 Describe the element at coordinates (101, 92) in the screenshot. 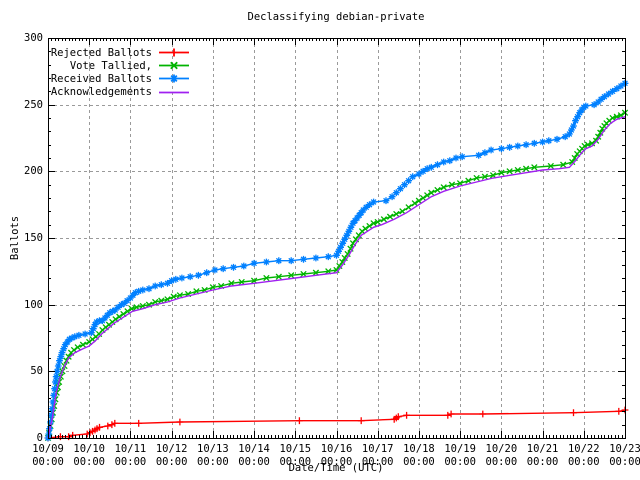

I see `legend-label: Acknowledgements` at that location.